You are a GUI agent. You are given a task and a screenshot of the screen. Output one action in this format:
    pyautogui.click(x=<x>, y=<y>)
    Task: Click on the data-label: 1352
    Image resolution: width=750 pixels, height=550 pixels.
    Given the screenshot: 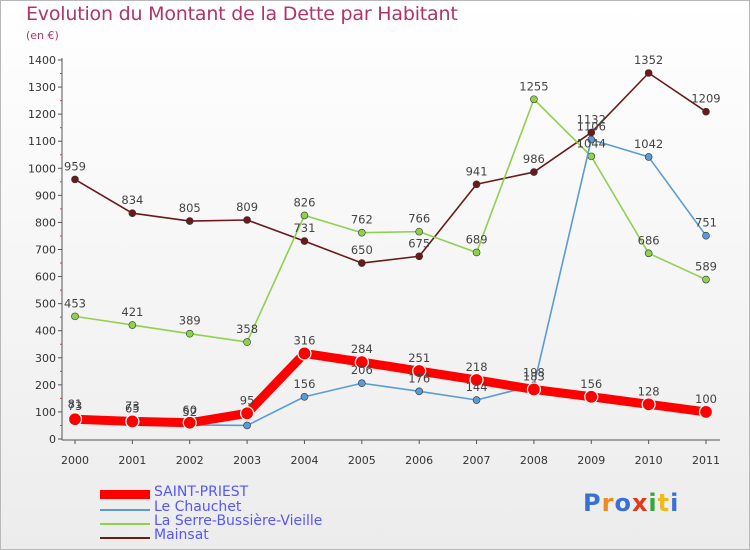 What is the action you would take?
    pyautogui.click(x=648, y=60)
    